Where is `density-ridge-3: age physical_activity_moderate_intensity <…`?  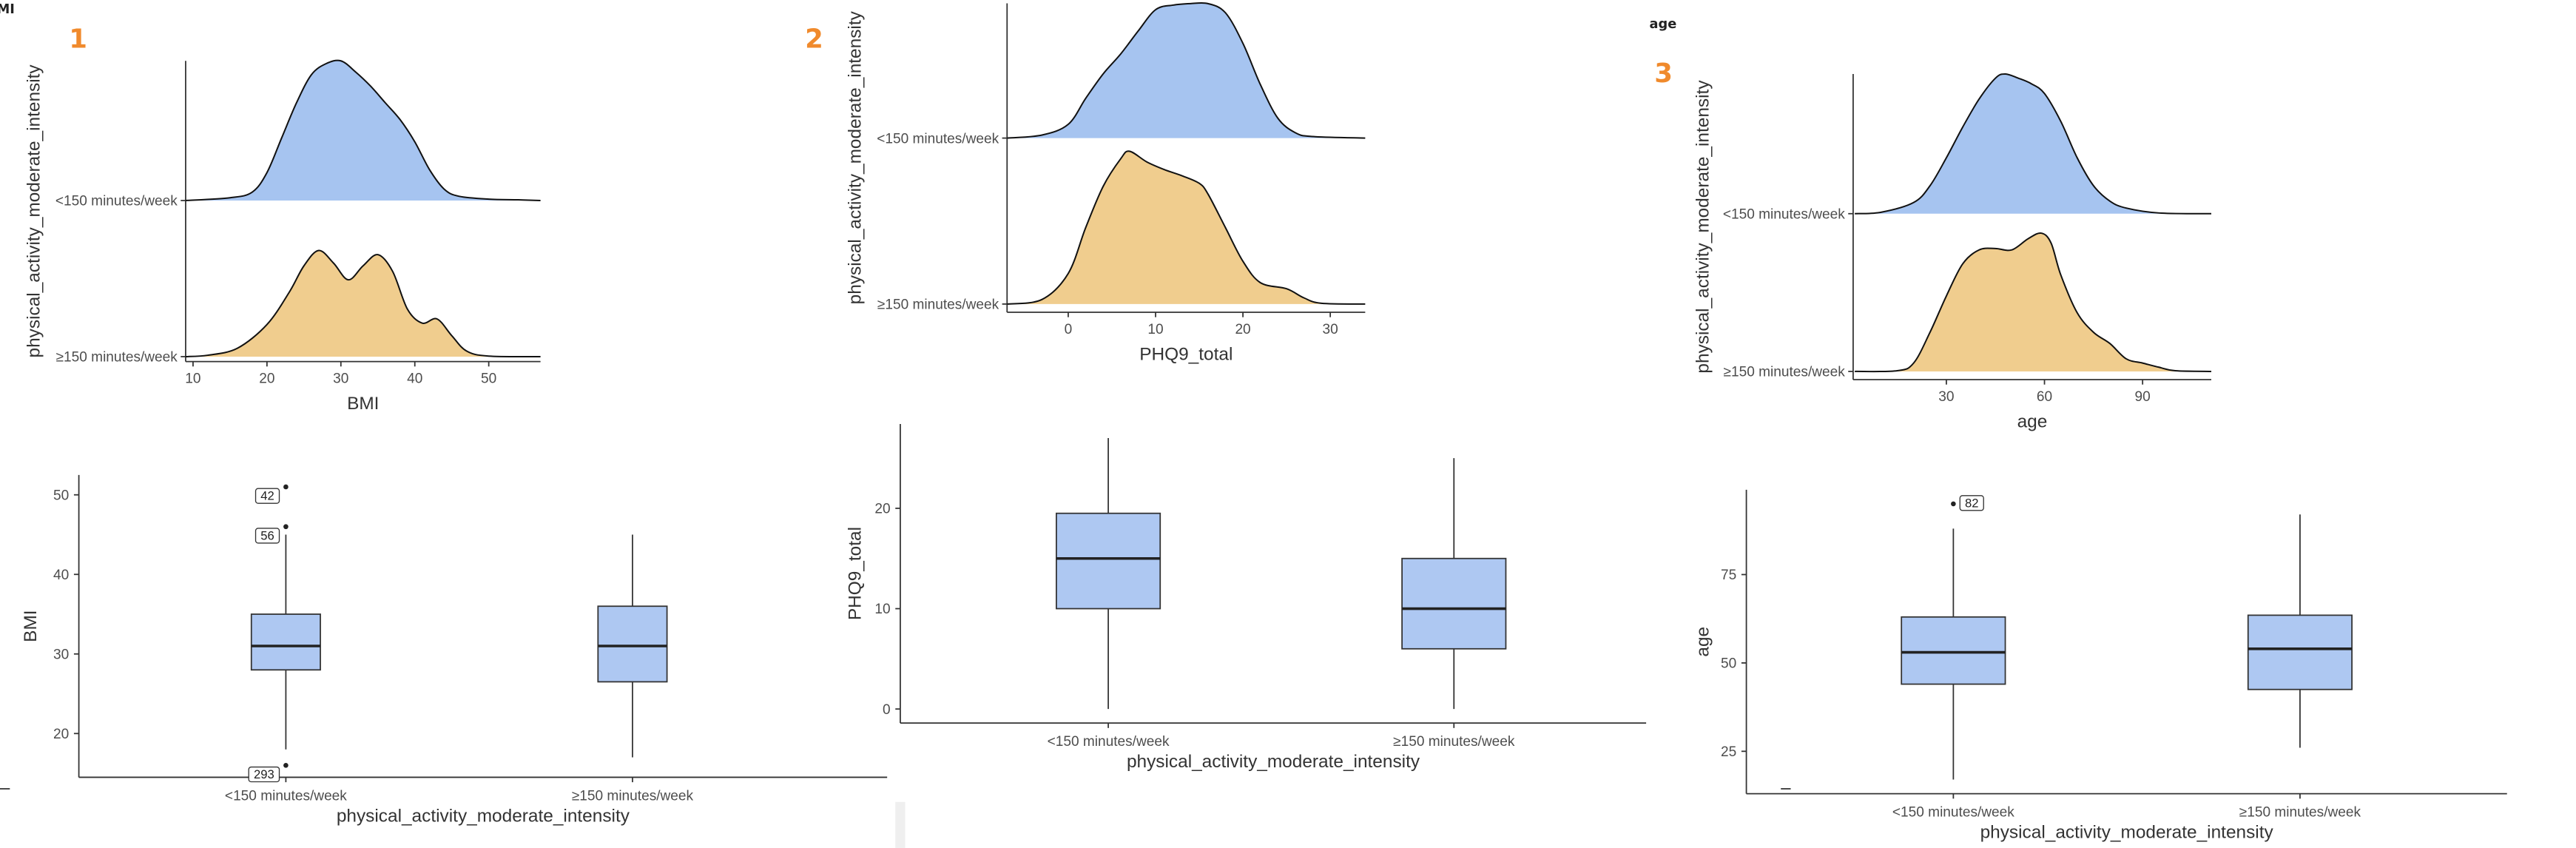
density-ridge-3: age physical_activity_moderate_intensity <… is located at coordinates (1952, 252).